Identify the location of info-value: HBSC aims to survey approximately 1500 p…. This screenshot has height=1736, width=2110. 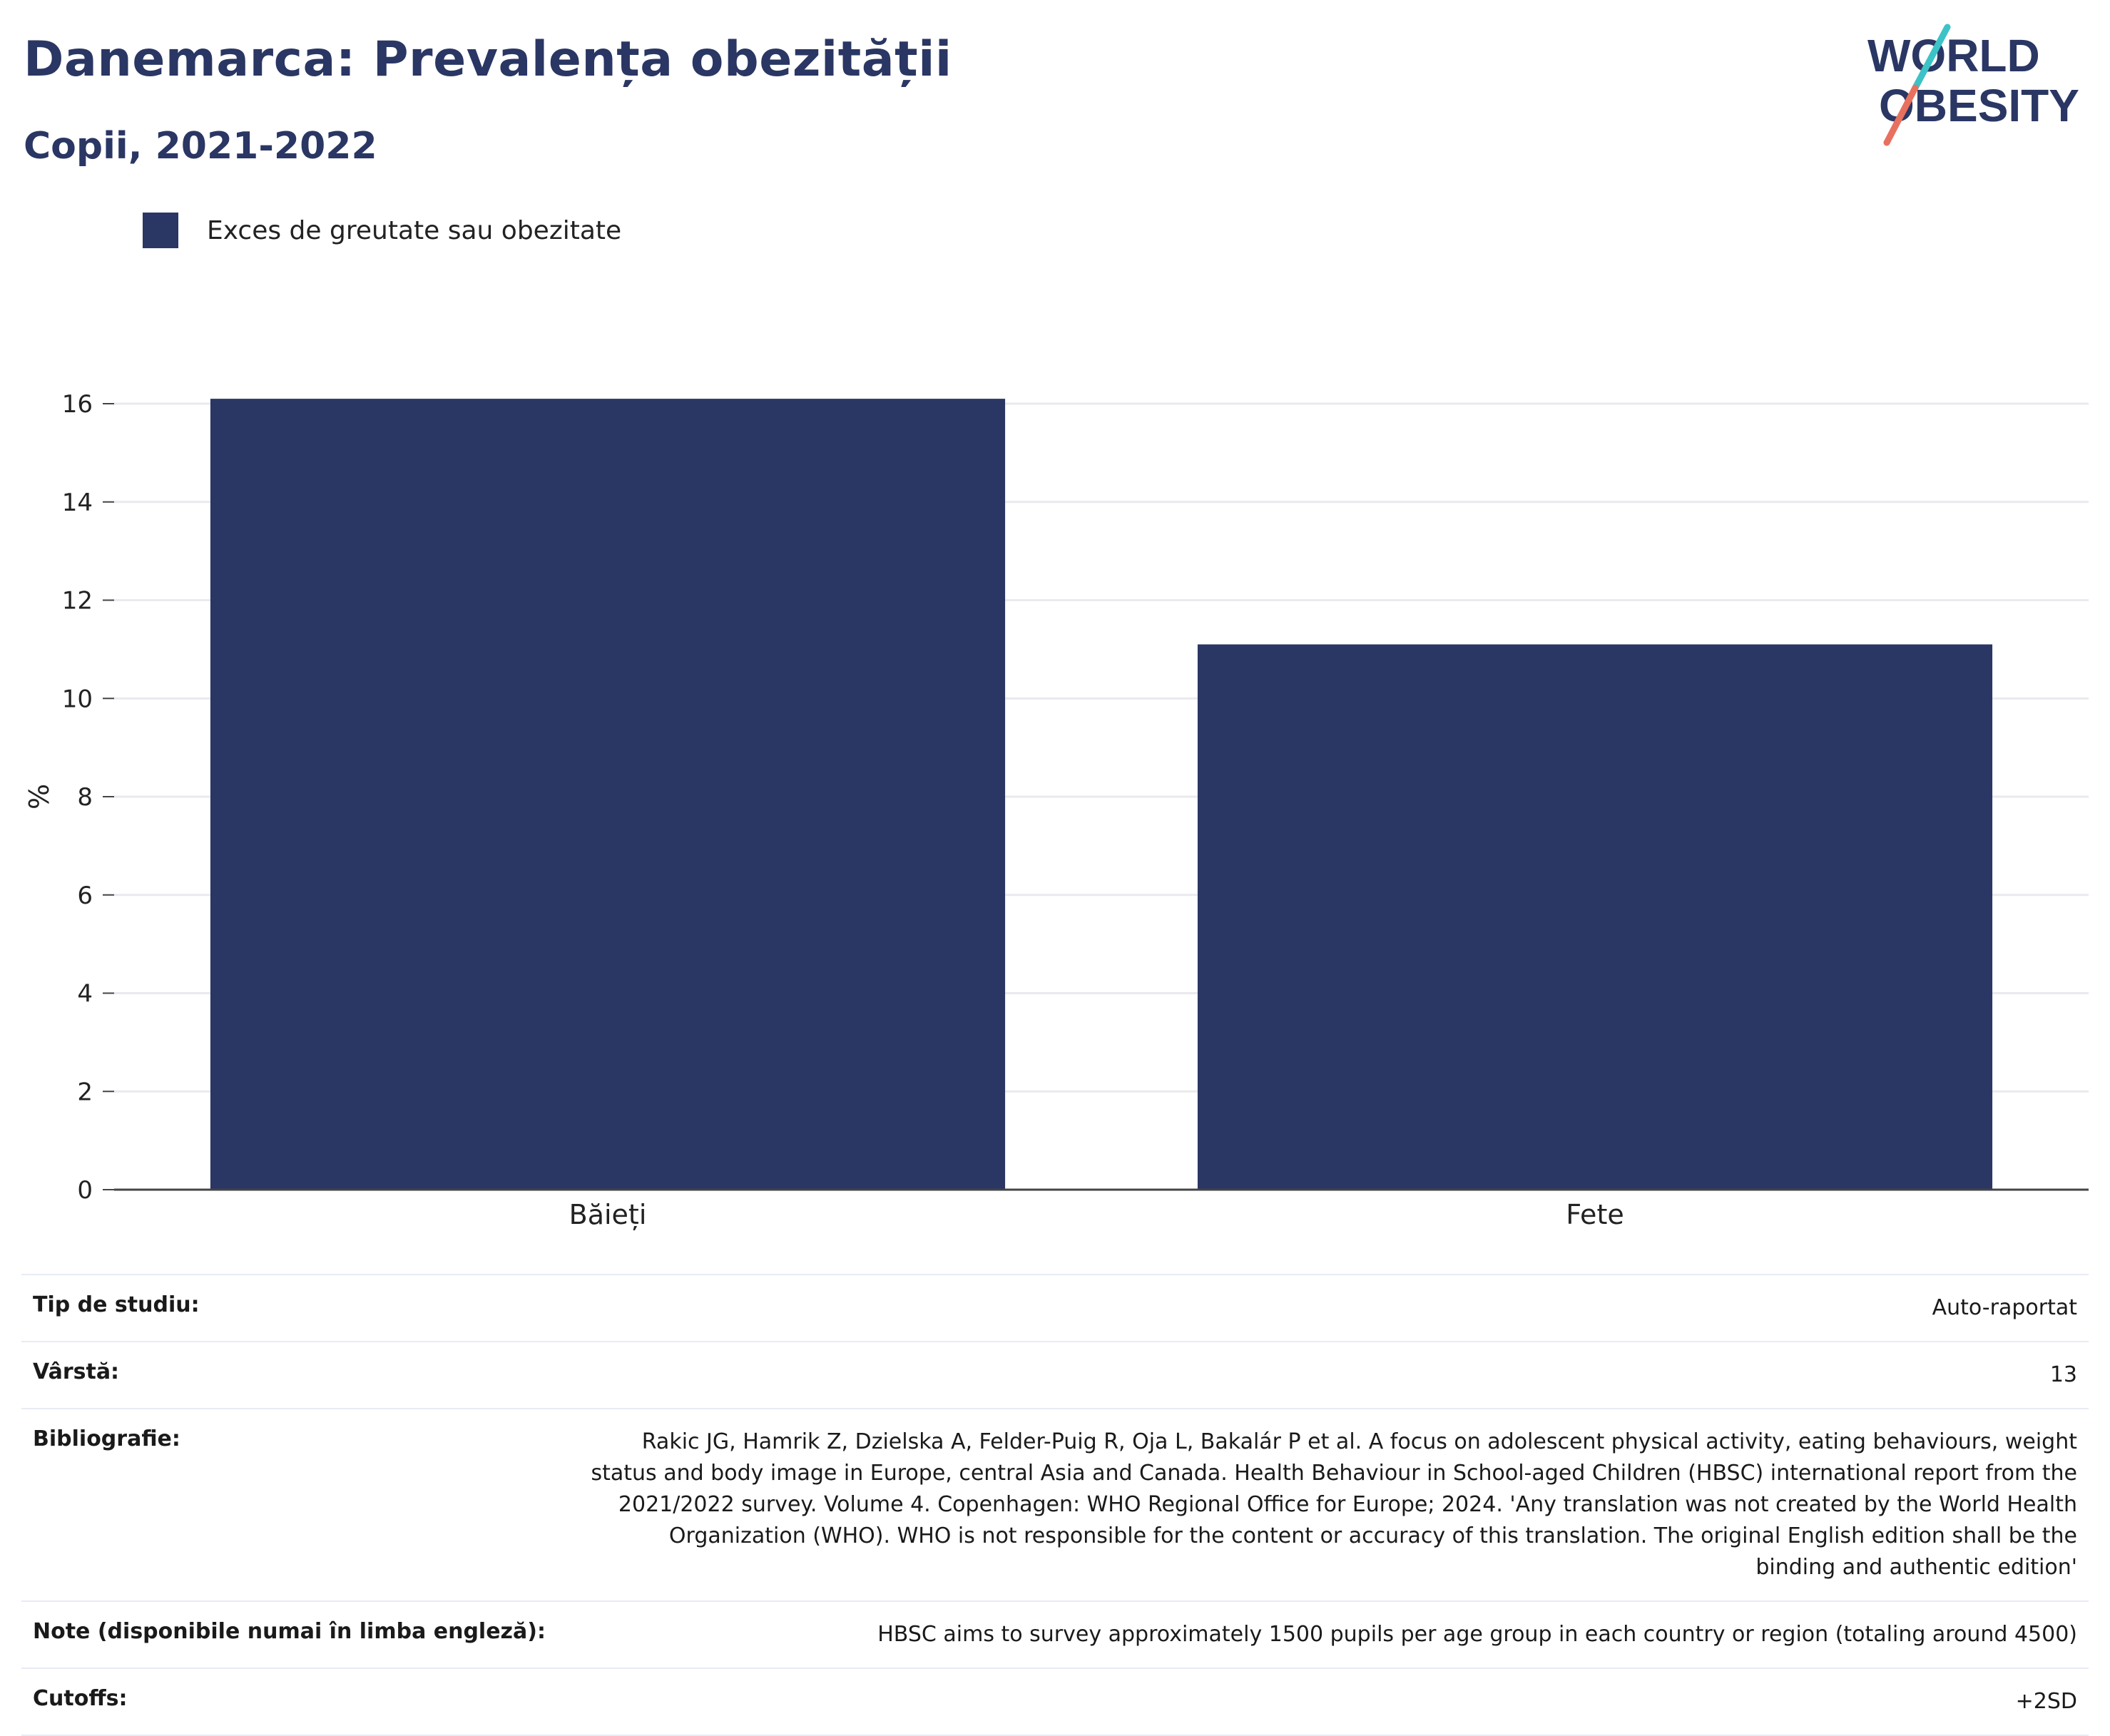
(1477, 1634).